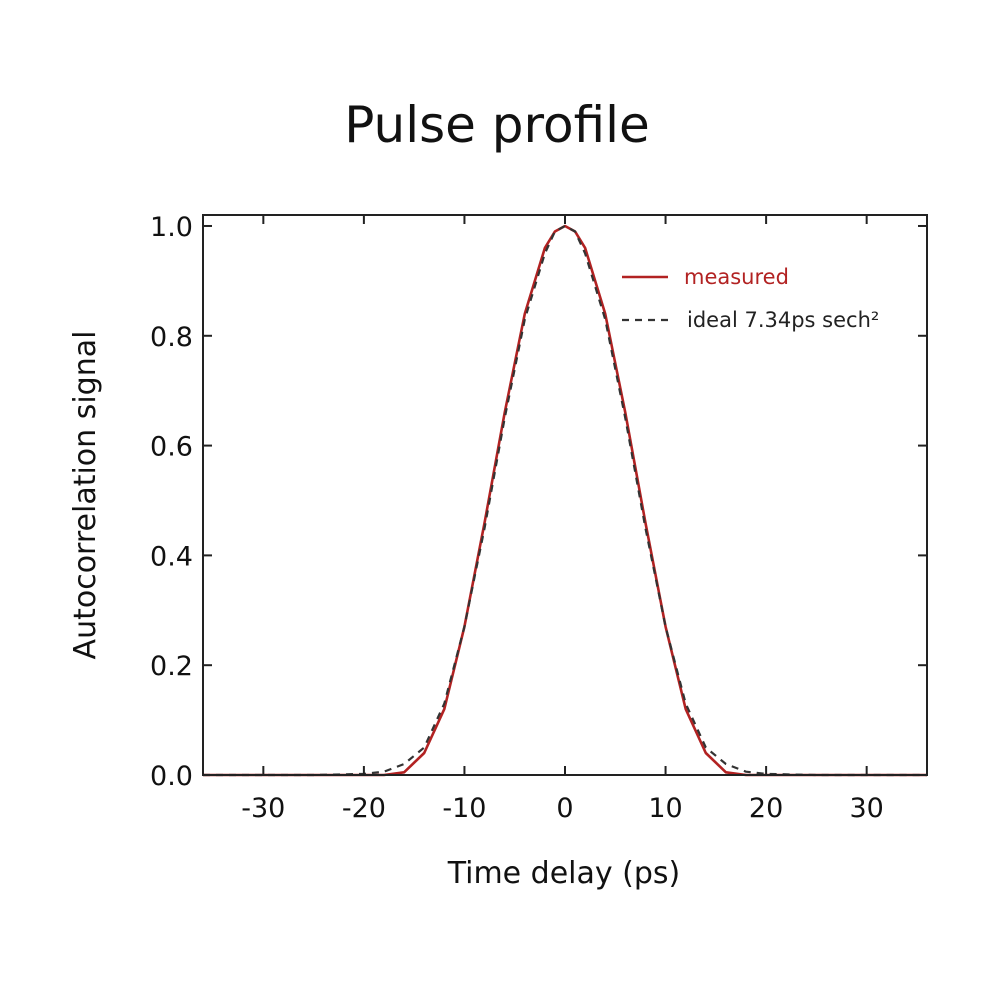 The width and height of the screenshot is (1000, 1000). Describe the element at coordinates (263, 808) in the screenshot. I see `x-tick-label: -30` at that location.